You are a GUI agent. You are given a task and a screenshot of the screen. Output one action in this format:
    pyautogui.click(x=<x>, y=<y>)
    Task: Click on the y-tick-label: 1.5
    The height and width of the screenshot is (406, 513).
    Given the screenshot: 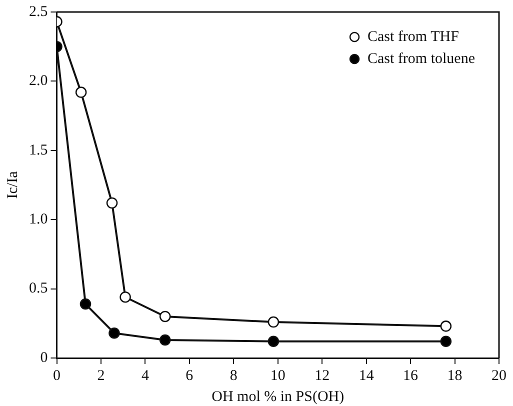 What is the action you would take?
    pyautogui.click(x=38, y=150)
    